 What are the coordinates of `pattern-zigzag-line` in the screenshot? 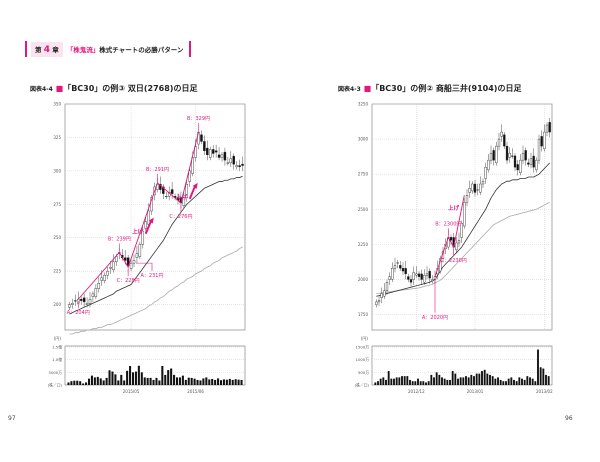 It's located at (449, 236).